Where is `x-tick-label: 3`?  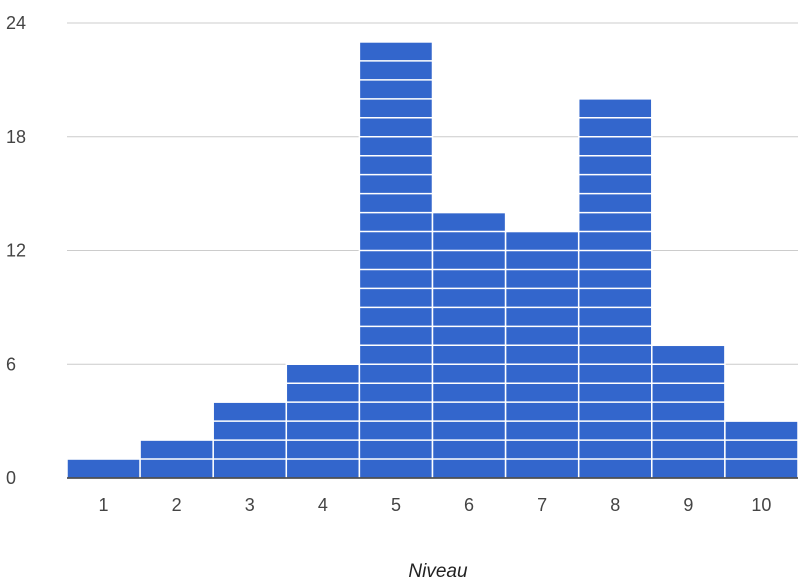
x-tick-label: 3 is located at coordinates (250, 505).